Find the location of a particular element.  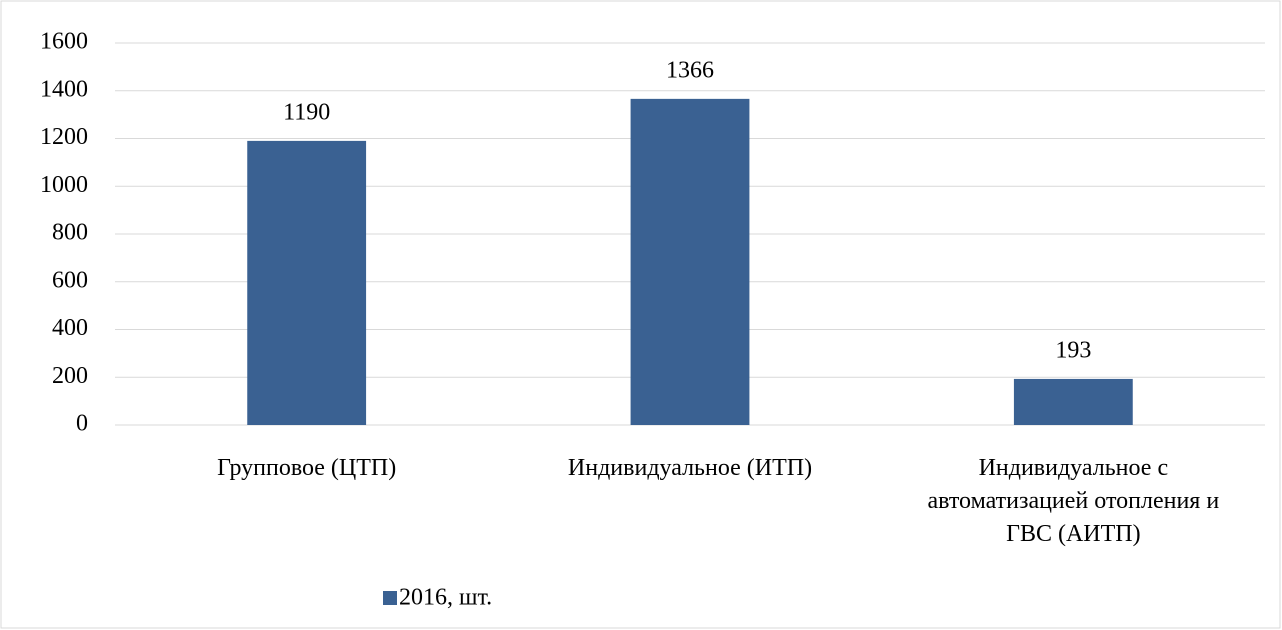

x-tick-label: Индивидуальное (ИТП) is located at coordinates (690, 468).